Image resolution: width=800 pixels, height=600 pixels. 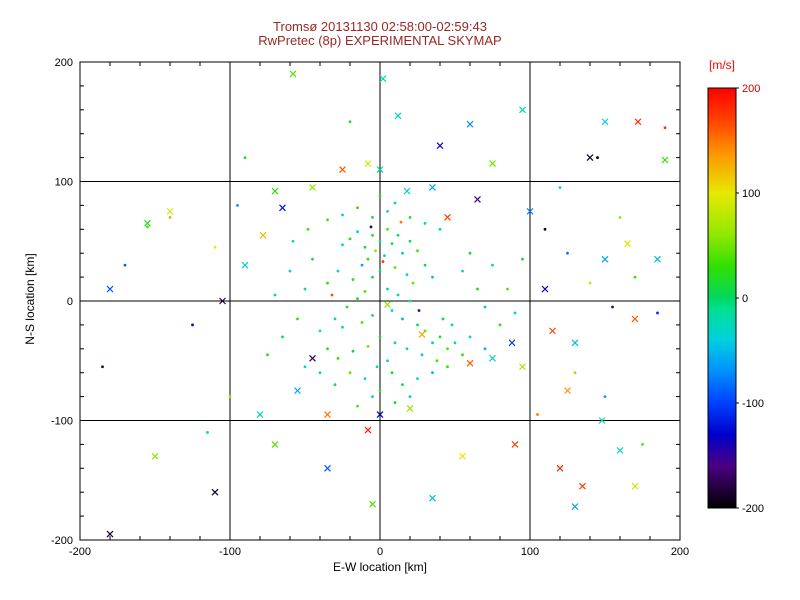 What do you see at coordinates (80, 552) in the screenshot?
I see `x-tick-label: -200` at bounding box center [80, 552].